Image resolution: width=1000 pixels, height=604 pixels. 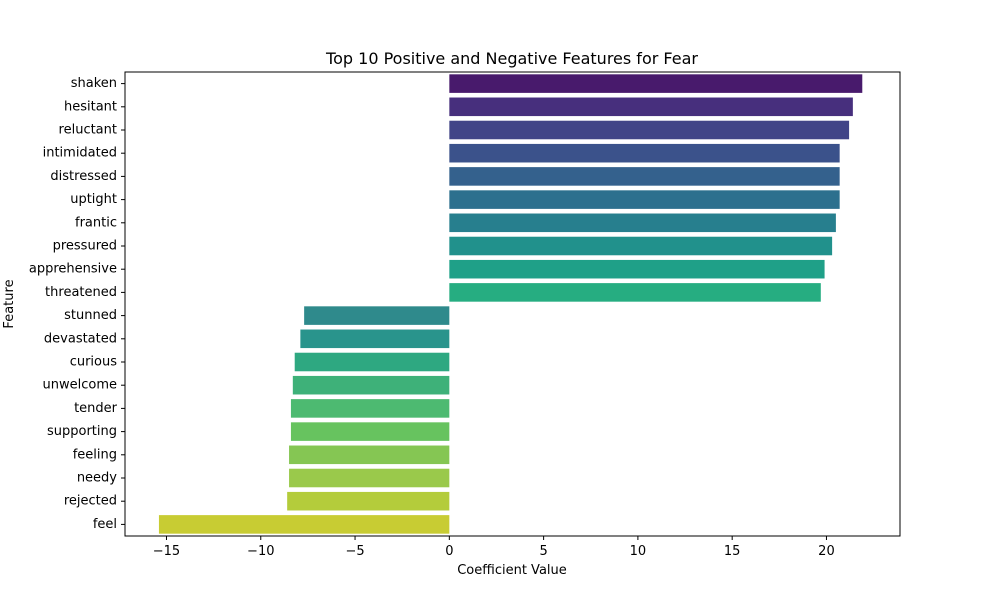 What do you see at coordinates (644, 153) in the screenshot?
I see `bar-intimidated` at bounding box center [644, 153].